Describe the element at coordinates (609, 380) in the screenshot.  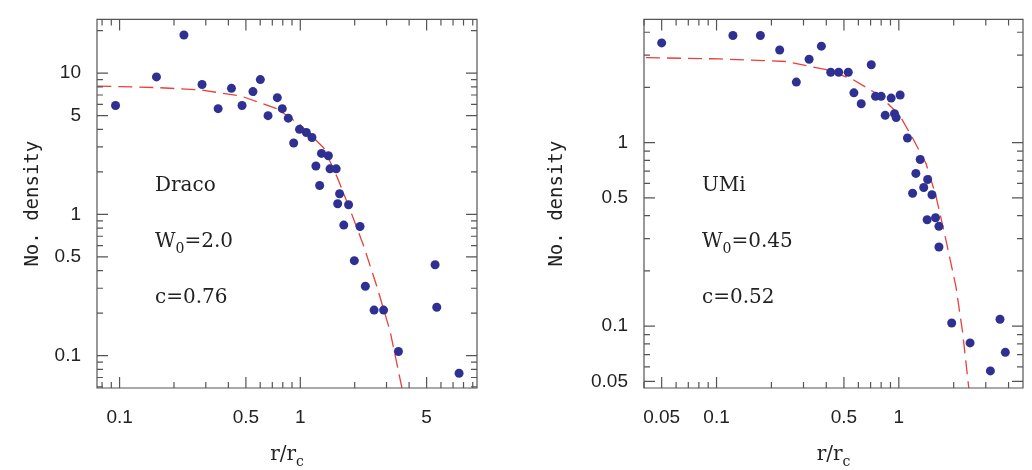
I see `y-tick-label: 0.05` at that location.